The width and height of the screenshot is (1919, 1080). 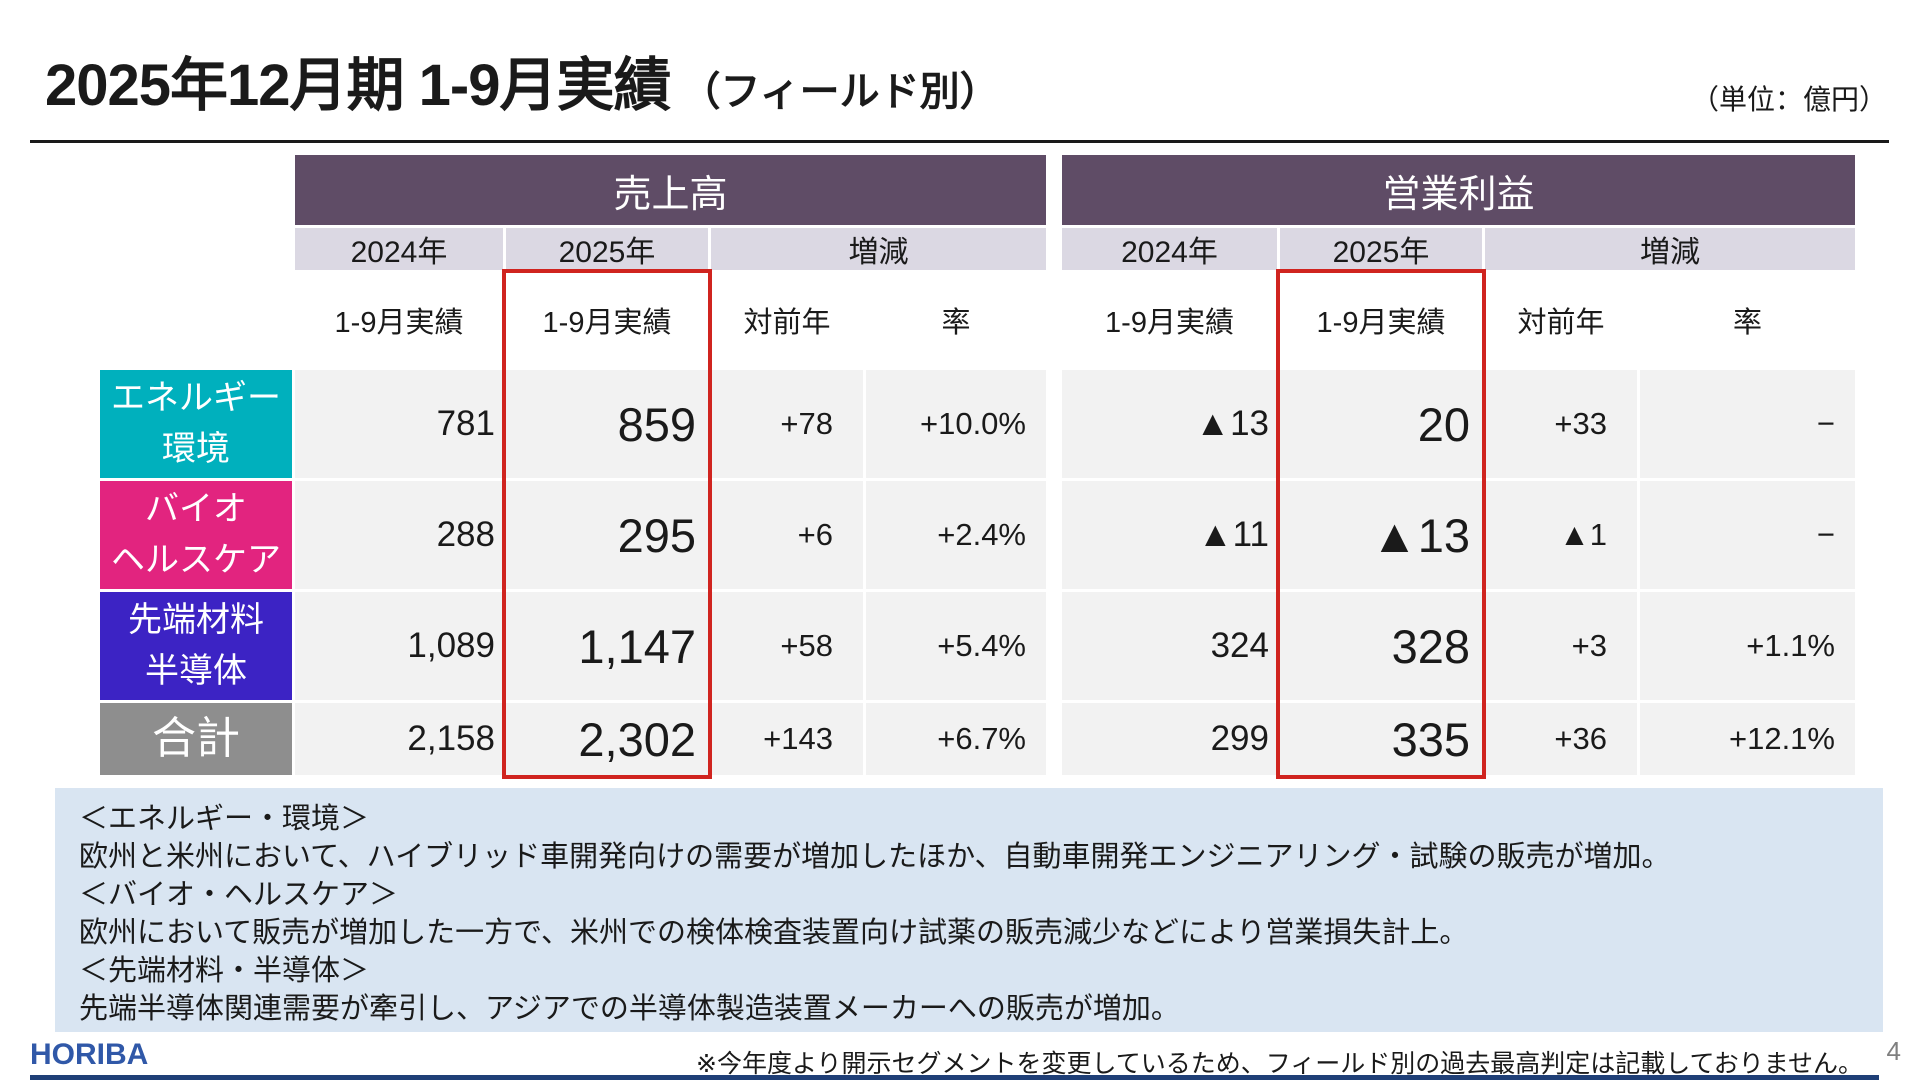 What do you see at coordinates (1381, 646) in the screenshot?
I see `profit-2025-value: 328` at bounding box center [1381, 646].